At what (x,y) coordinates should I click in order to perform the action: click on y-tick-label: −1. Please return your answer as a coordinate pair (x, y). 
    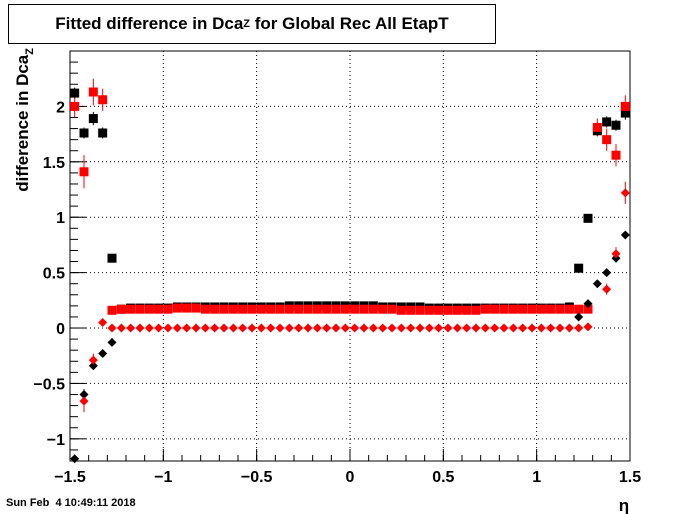
    Looking at the image, I should click on (56, 440).